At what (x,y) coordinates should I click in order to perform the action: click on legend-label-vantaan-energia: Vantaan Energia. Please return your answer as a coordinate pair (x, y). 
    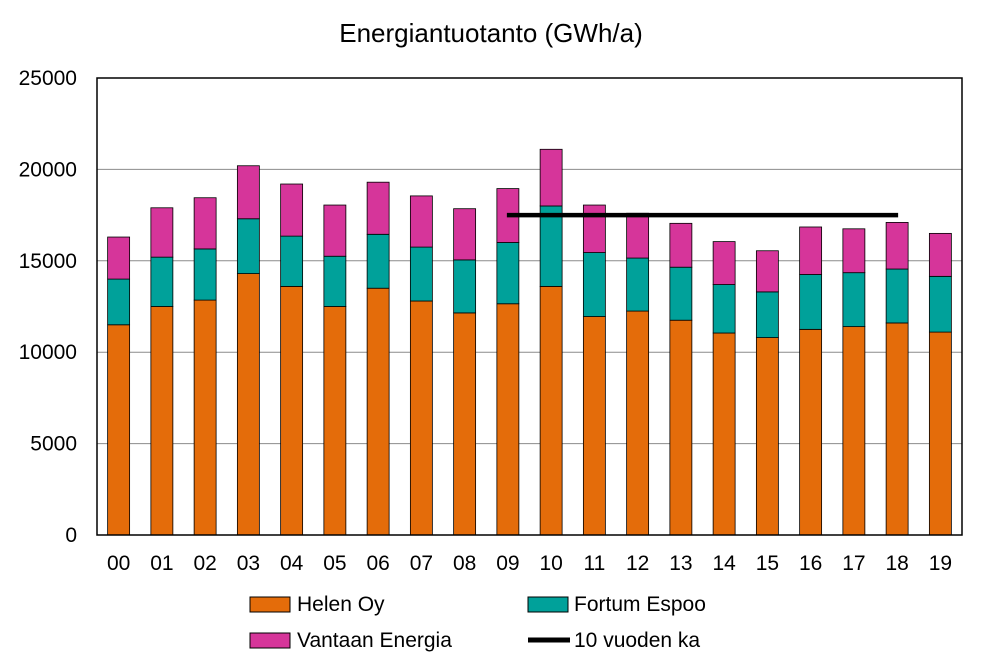
    Looking at the image, I should click on (374, 640).